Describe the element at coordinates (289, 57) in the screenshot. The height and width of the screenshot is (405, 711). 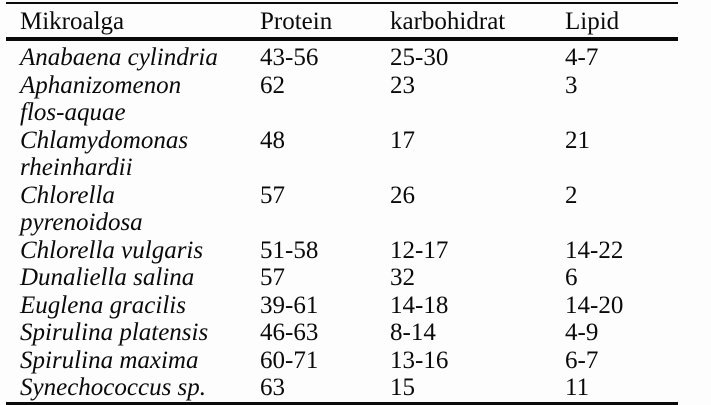
I see `protein-value-cell: 43-56` at that location.